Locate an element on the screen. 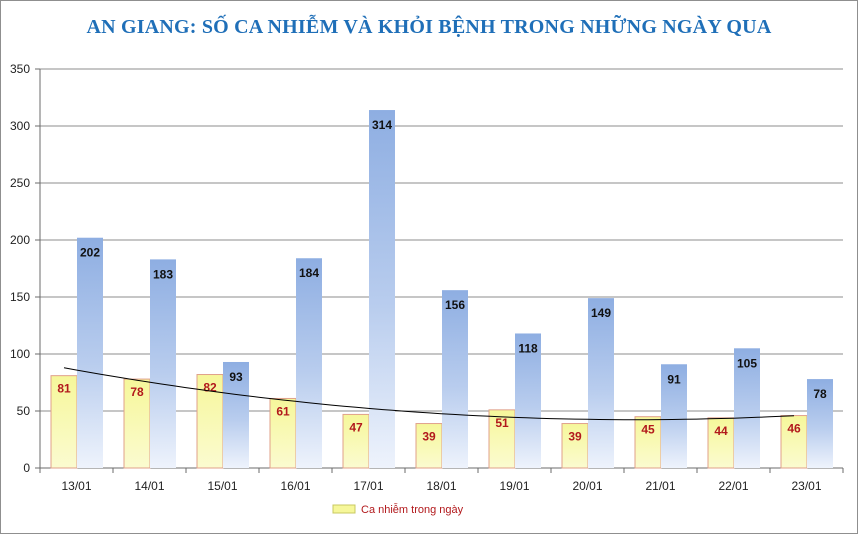  y-tick-label: 200 is located at coordinates (20, 240).